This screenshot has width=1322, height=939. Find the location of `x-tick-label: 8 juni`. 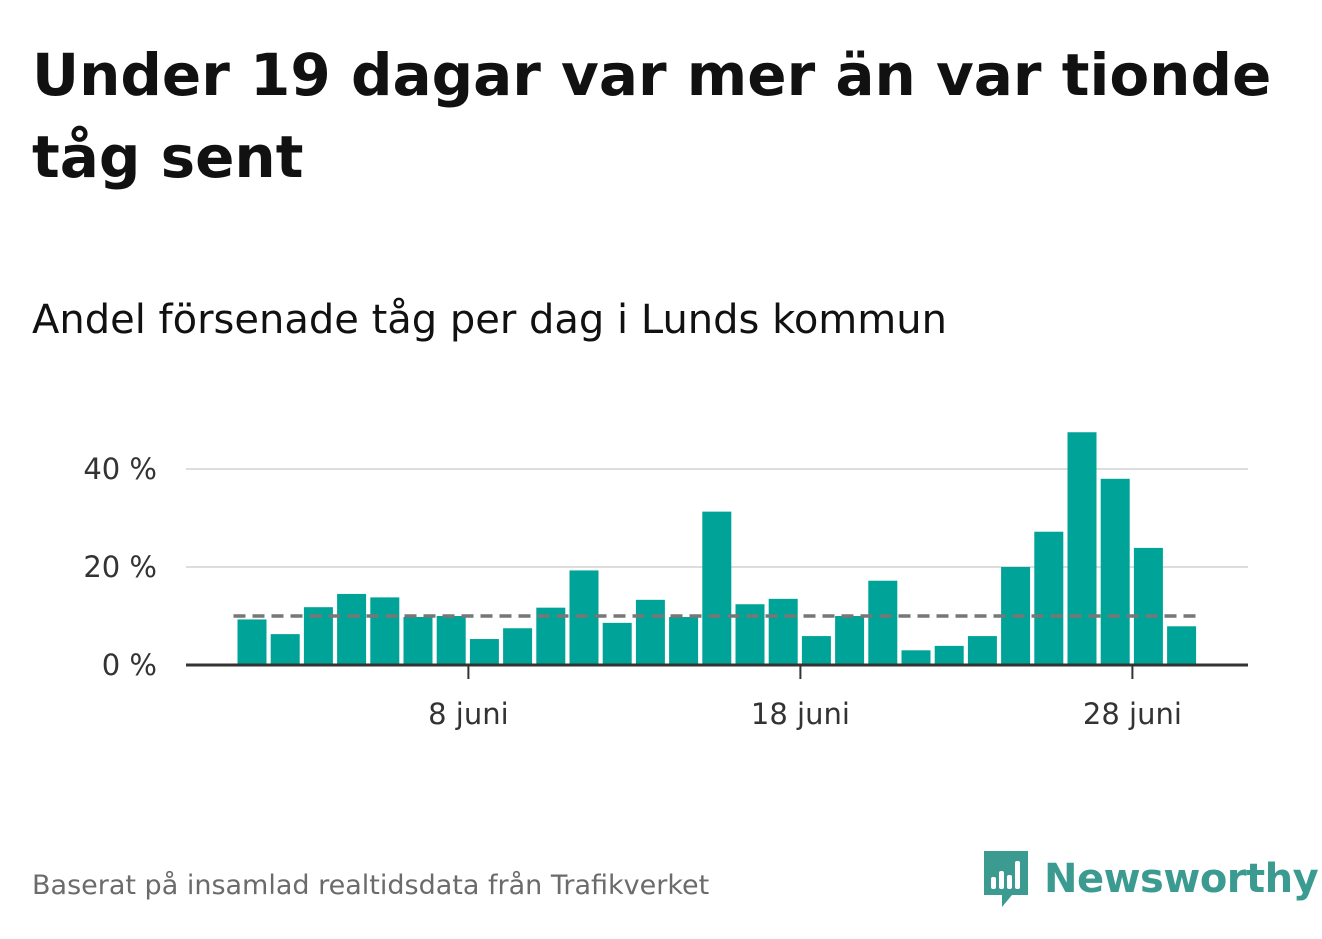

x-tick-label: 8 juni is located at coordinates (468, 714).